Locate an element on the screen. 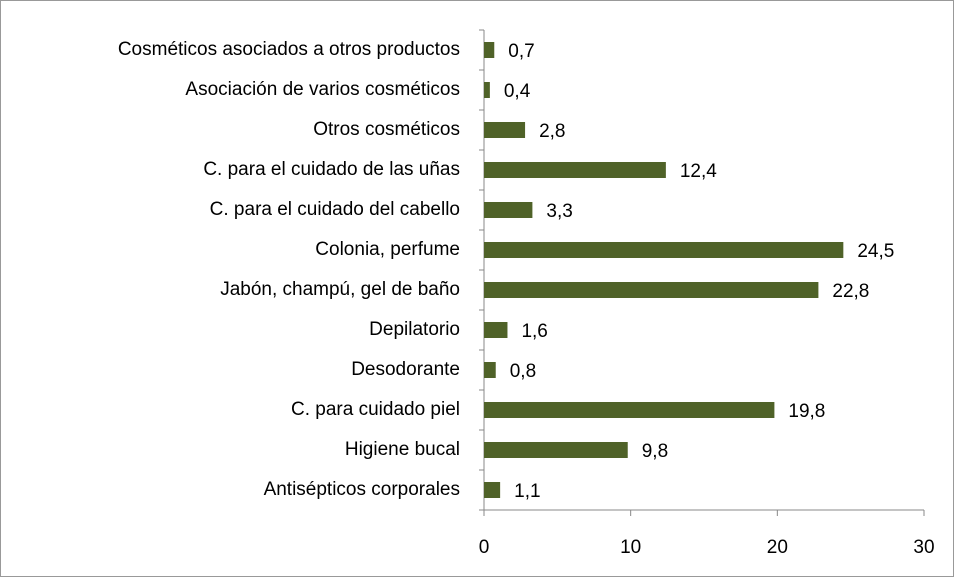 The image size is (955, 578). y-tick-label: Cosméticos asociados a otros productos is located at coordinates (289, 49).